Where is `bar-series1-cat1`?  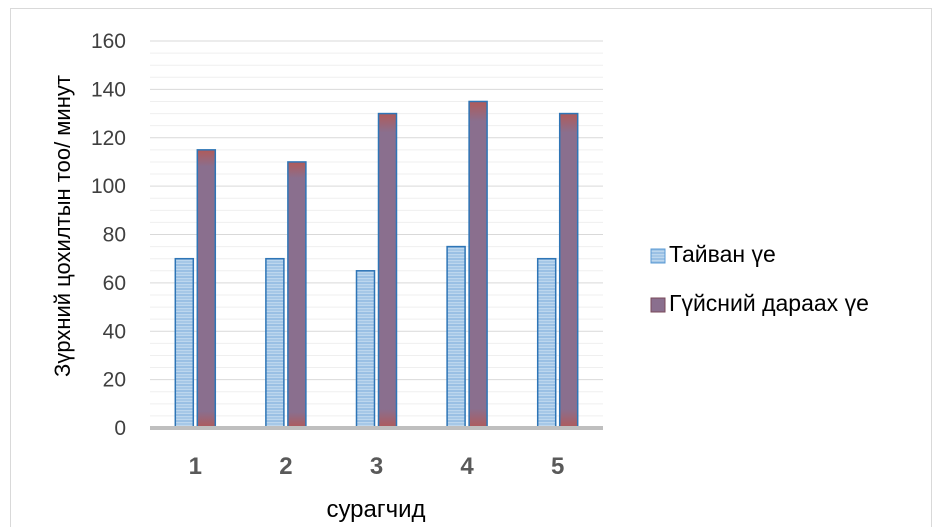 bar-series1-cat1 is located at coordinates (184, 343).